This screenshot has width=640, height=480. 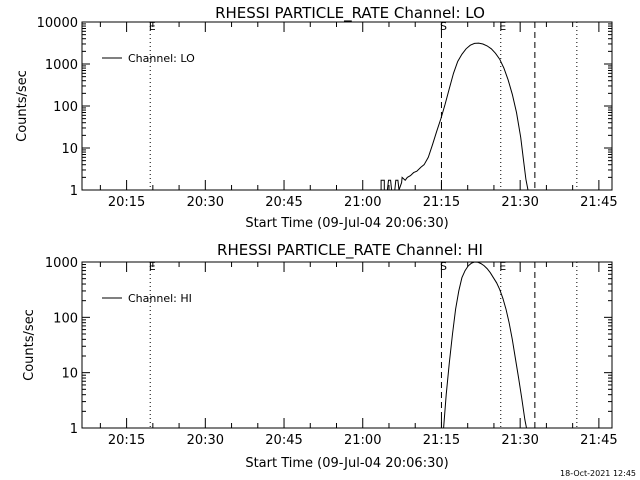 I want to click on panel-lo-xtick-label: 20:15, so click(x=126, y=202).